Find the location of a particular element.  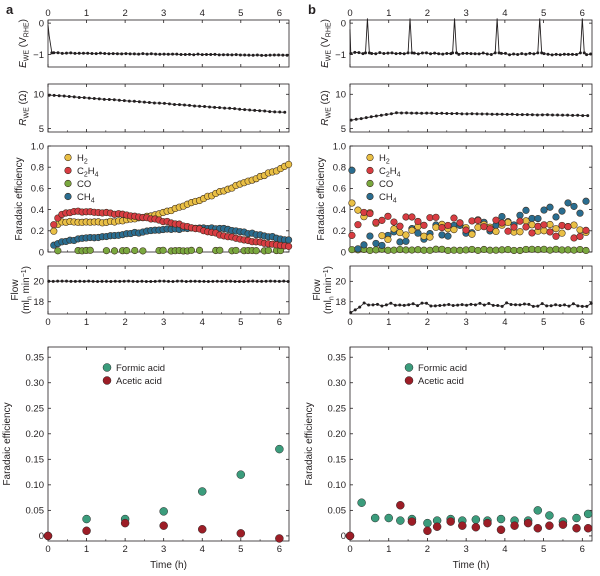

y-tick-label: −1 is located at coordinates (38, 55).